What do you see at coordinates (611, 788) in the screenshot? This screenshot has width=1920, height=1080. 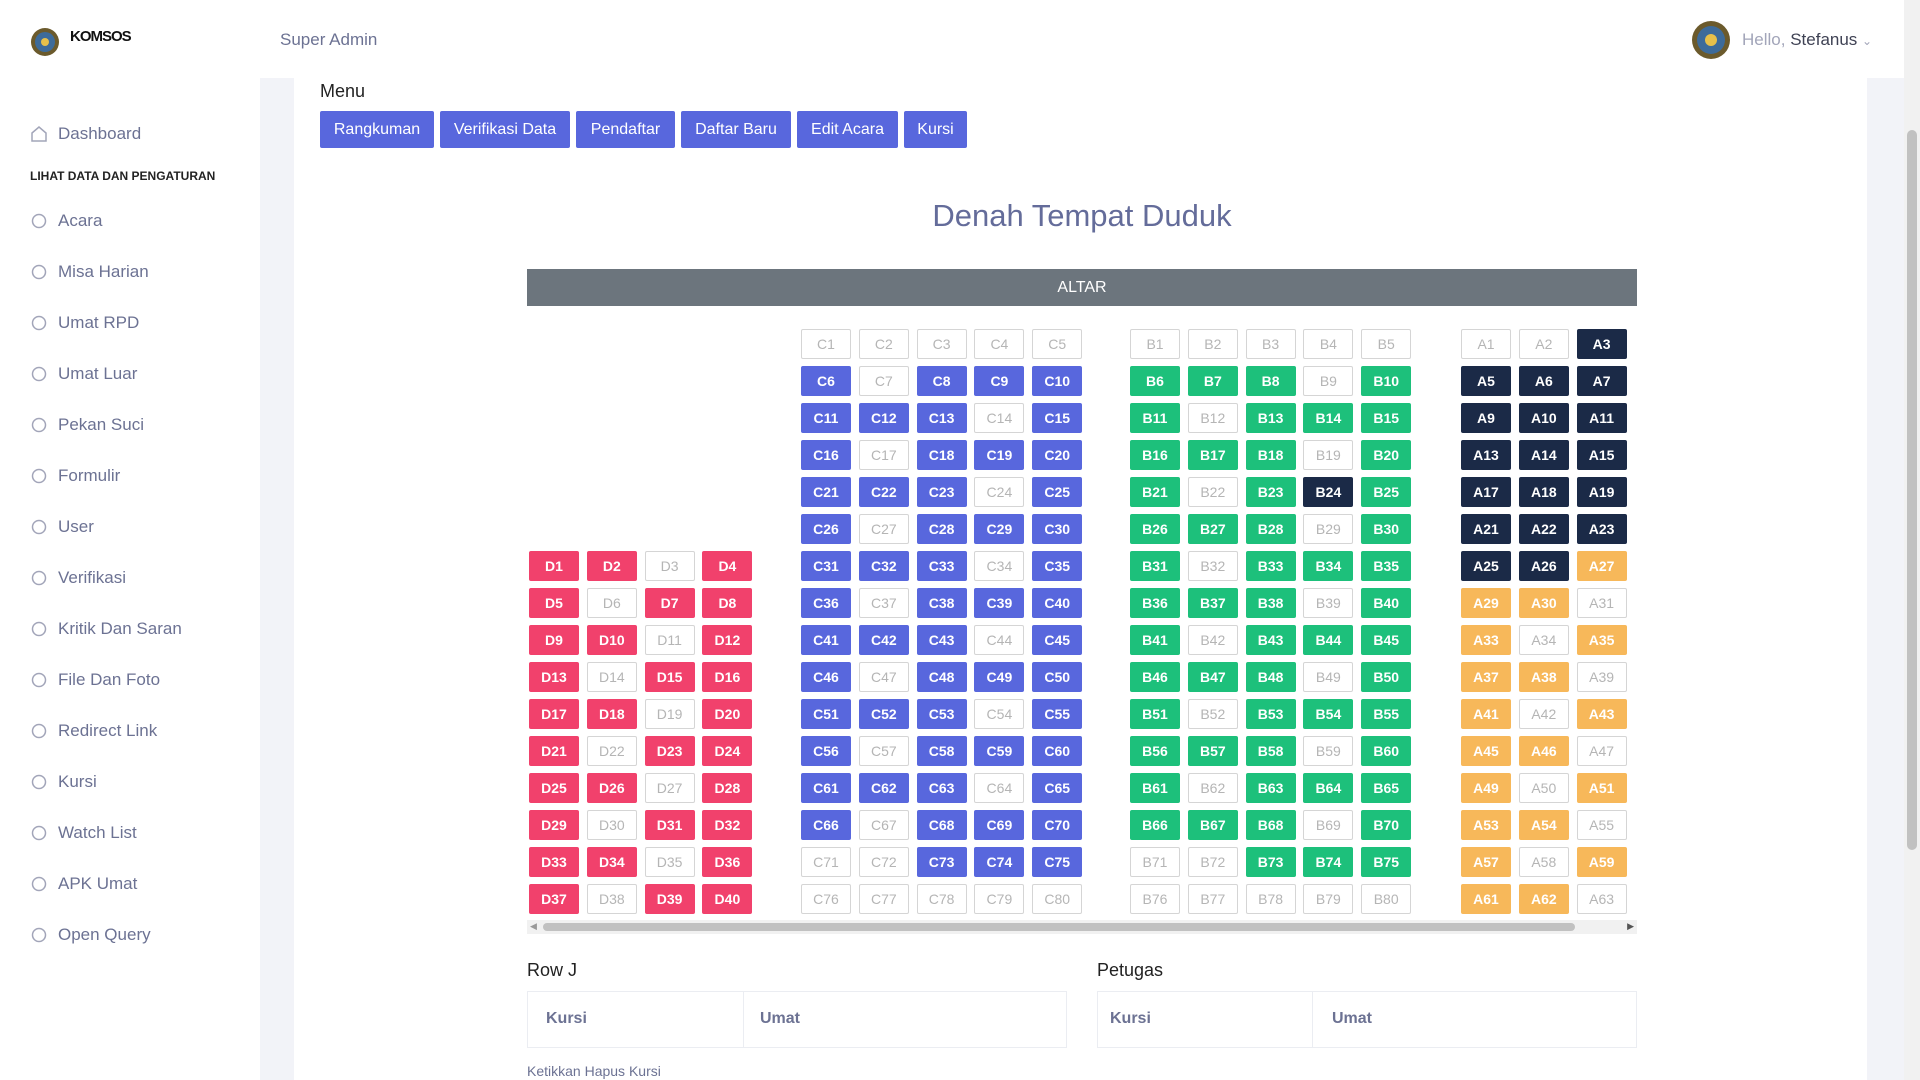 I see `seat: D26` at bounding box center [611, 788].